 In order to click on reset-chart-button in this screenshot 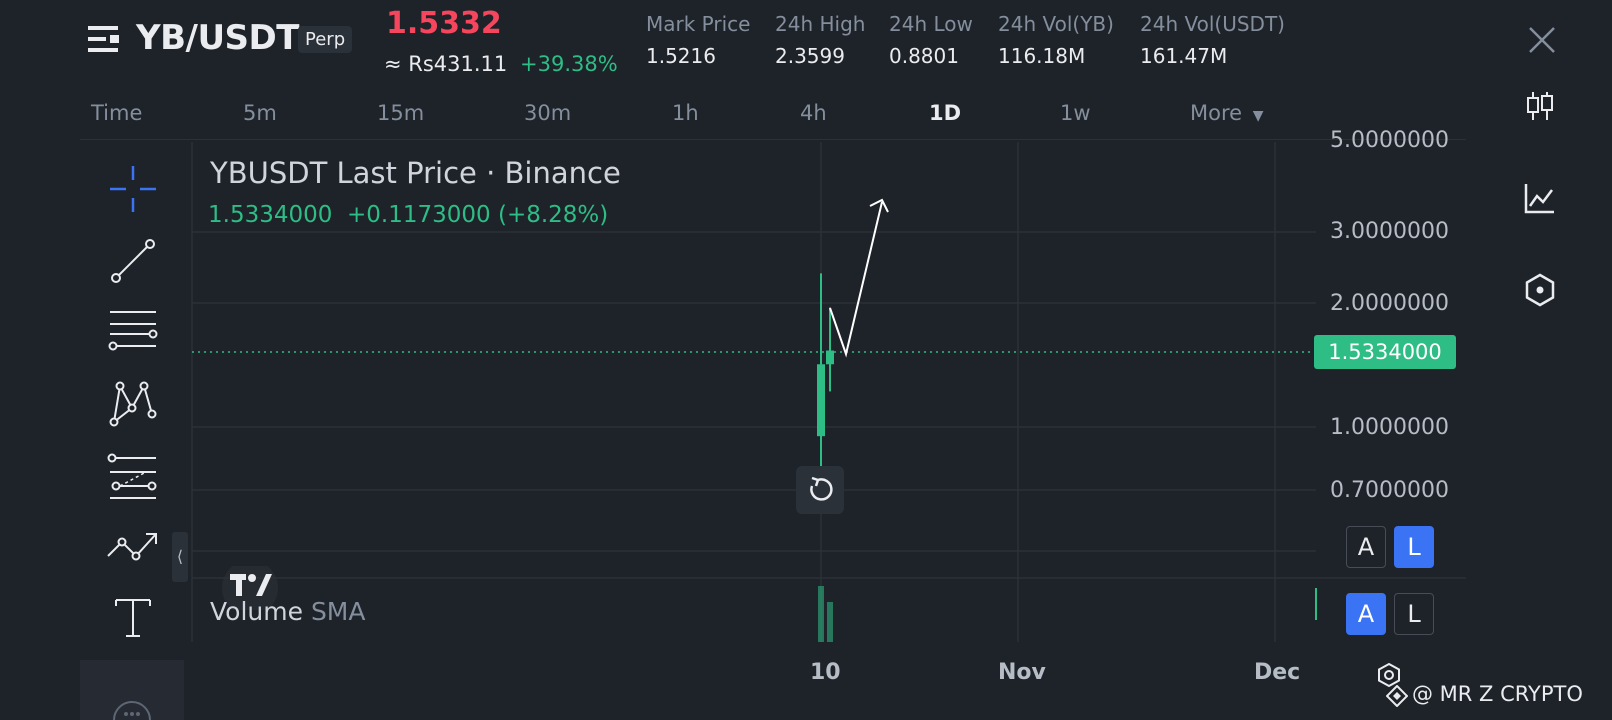, I will do `click(820, 490)`.